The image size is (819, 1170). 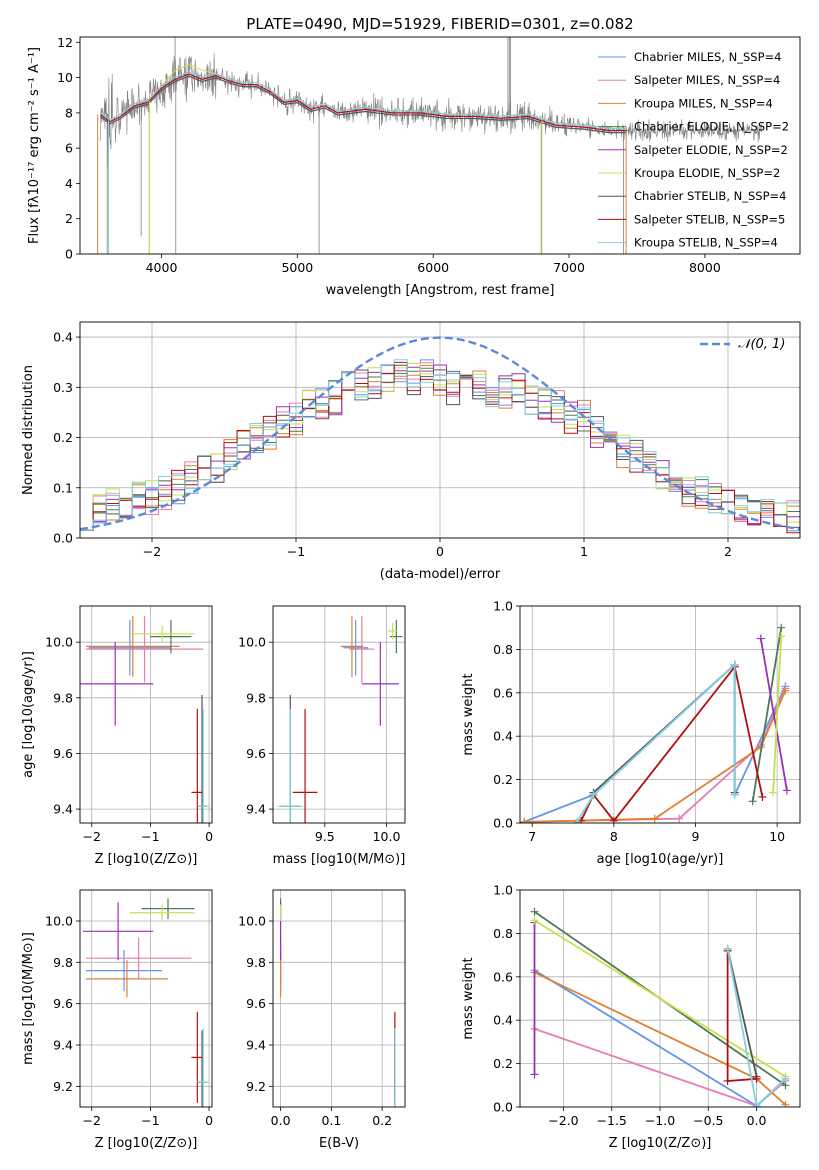 I want to click on x-tick-label: 5000, so click(x=297, y=267).